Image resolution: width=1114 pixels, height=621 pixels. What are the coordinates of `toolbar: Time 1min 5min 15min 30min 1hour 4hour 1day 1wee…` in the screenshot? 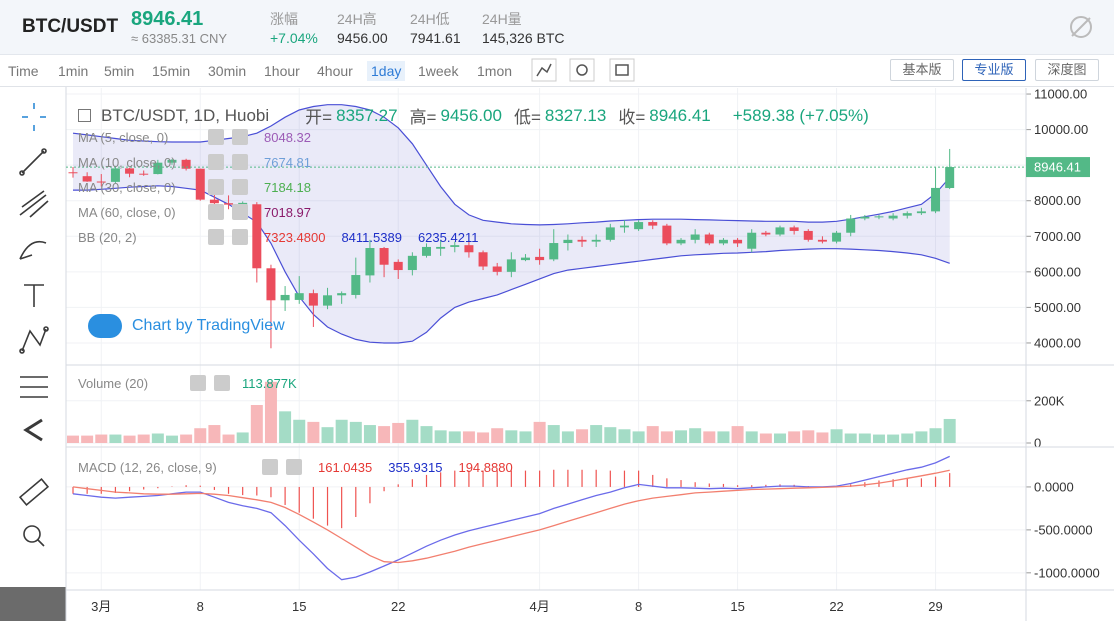 It's located at (557, 71).